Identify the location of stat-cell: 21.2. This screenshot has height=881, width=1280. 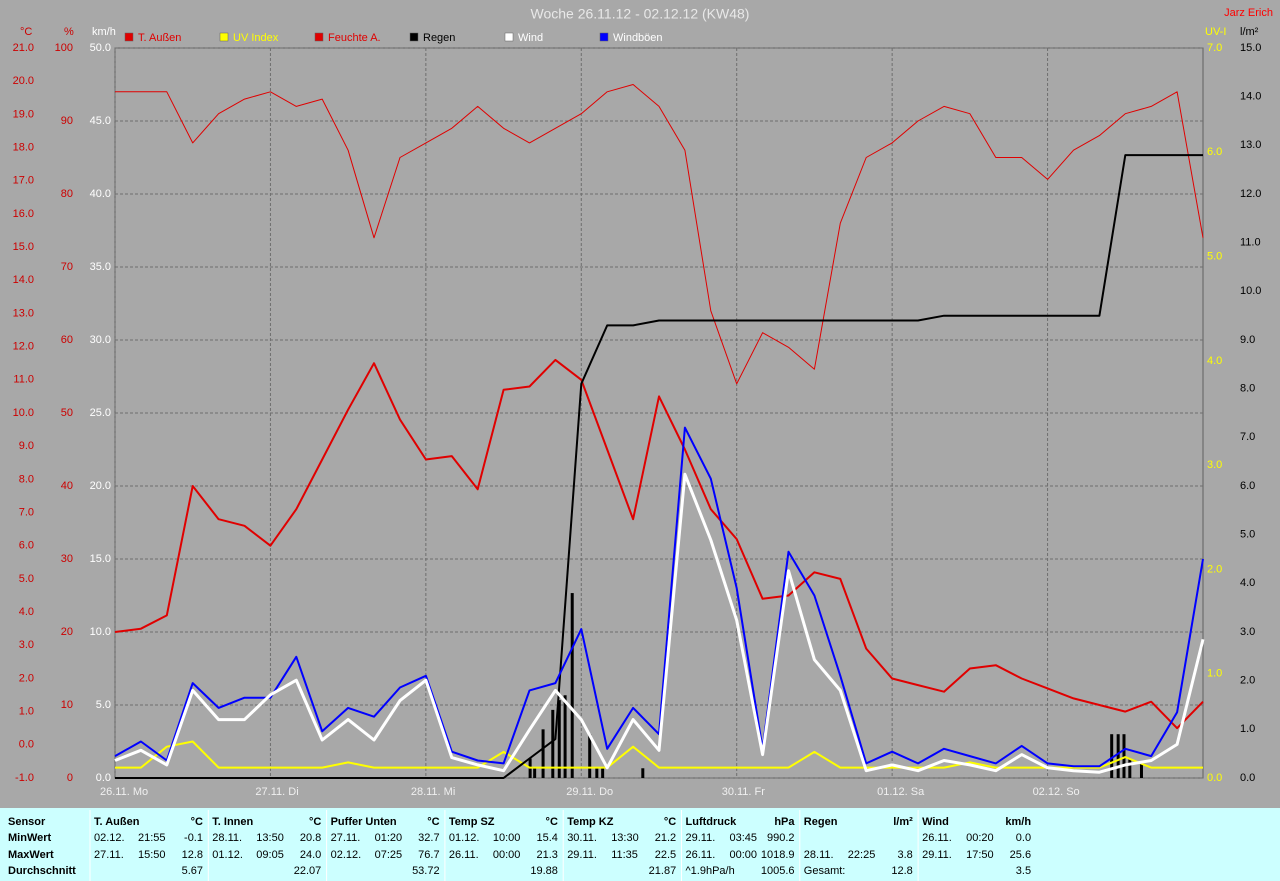
(665, 838).